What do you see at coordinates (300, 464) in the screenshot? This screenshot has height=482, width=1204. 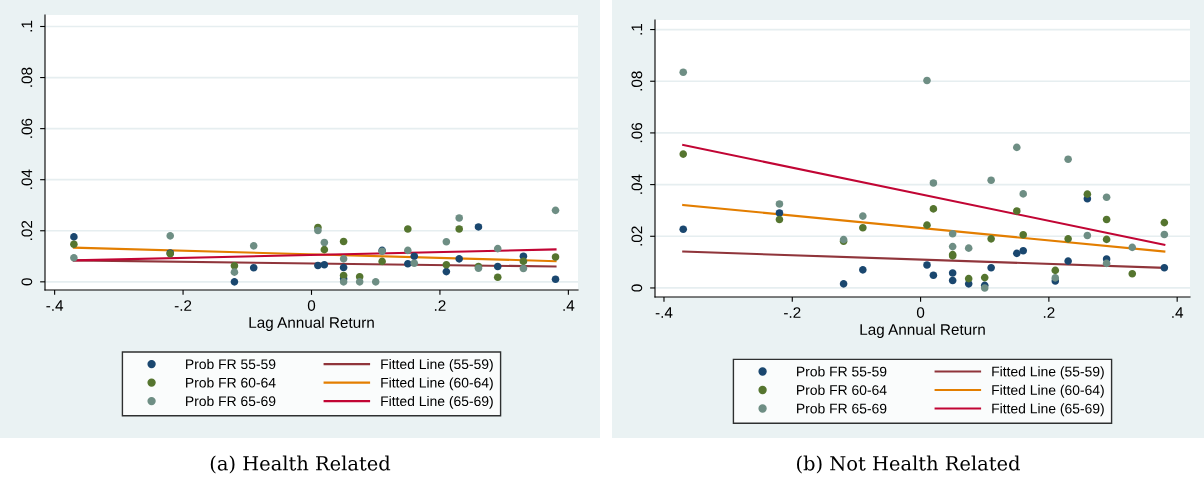 I see `text: (a) Health Related` at bounding box center [300, 464].